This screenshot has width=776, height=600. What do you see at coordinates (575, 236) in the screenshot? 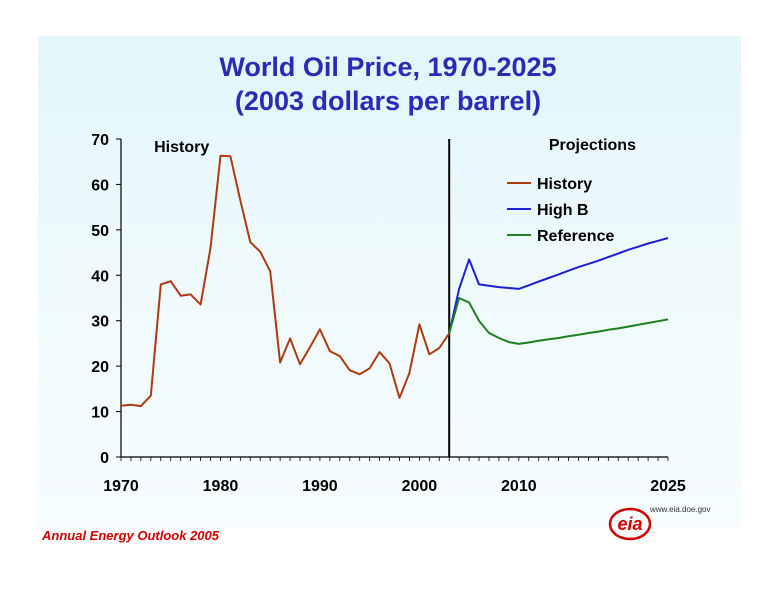
I see `legend-label: Reference` at bounding box center [575, 236].